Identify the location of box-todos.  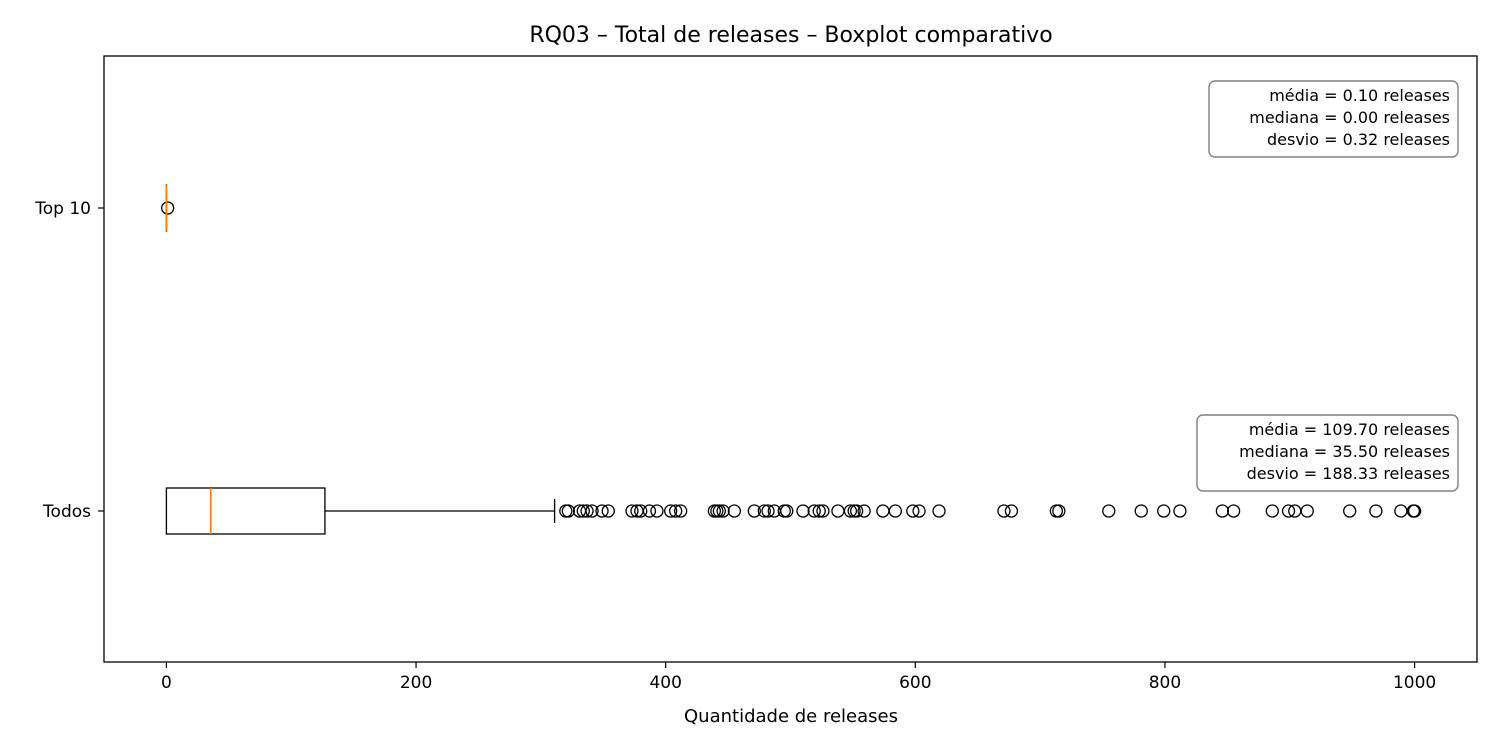
(245, 511).